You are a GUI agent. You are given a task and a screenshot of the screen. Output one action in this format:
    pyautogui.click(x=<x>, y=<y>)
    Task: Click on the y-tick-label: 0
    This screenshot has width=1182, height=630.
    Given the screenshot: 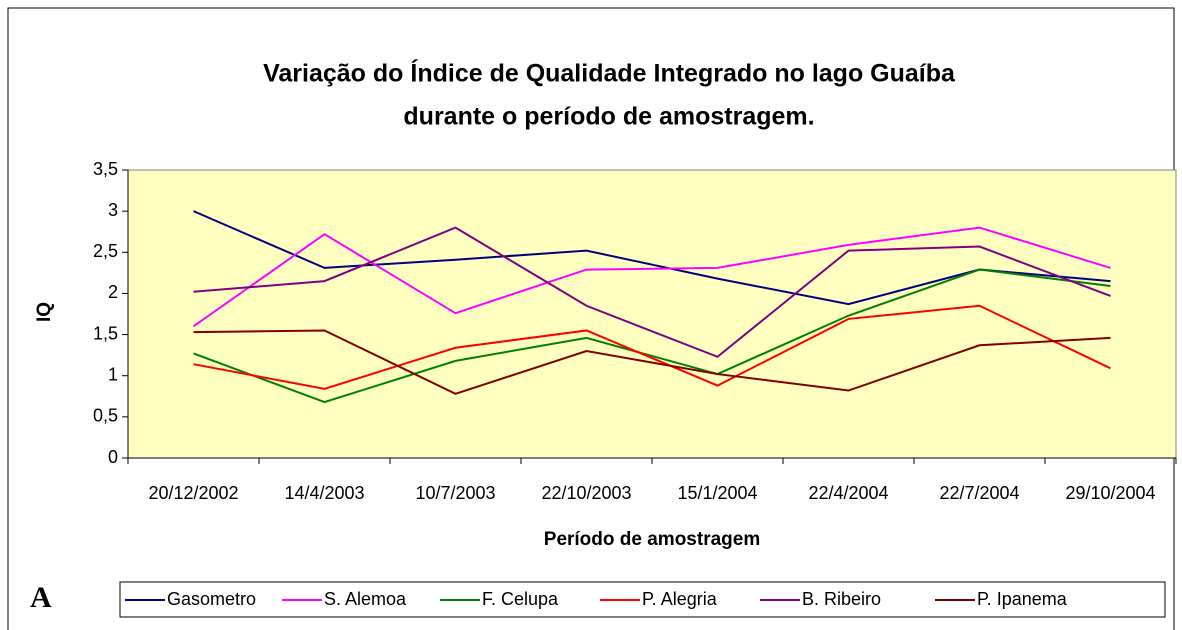 What is the action you would take?
    pyautogui.click(x=113, y=457)
    